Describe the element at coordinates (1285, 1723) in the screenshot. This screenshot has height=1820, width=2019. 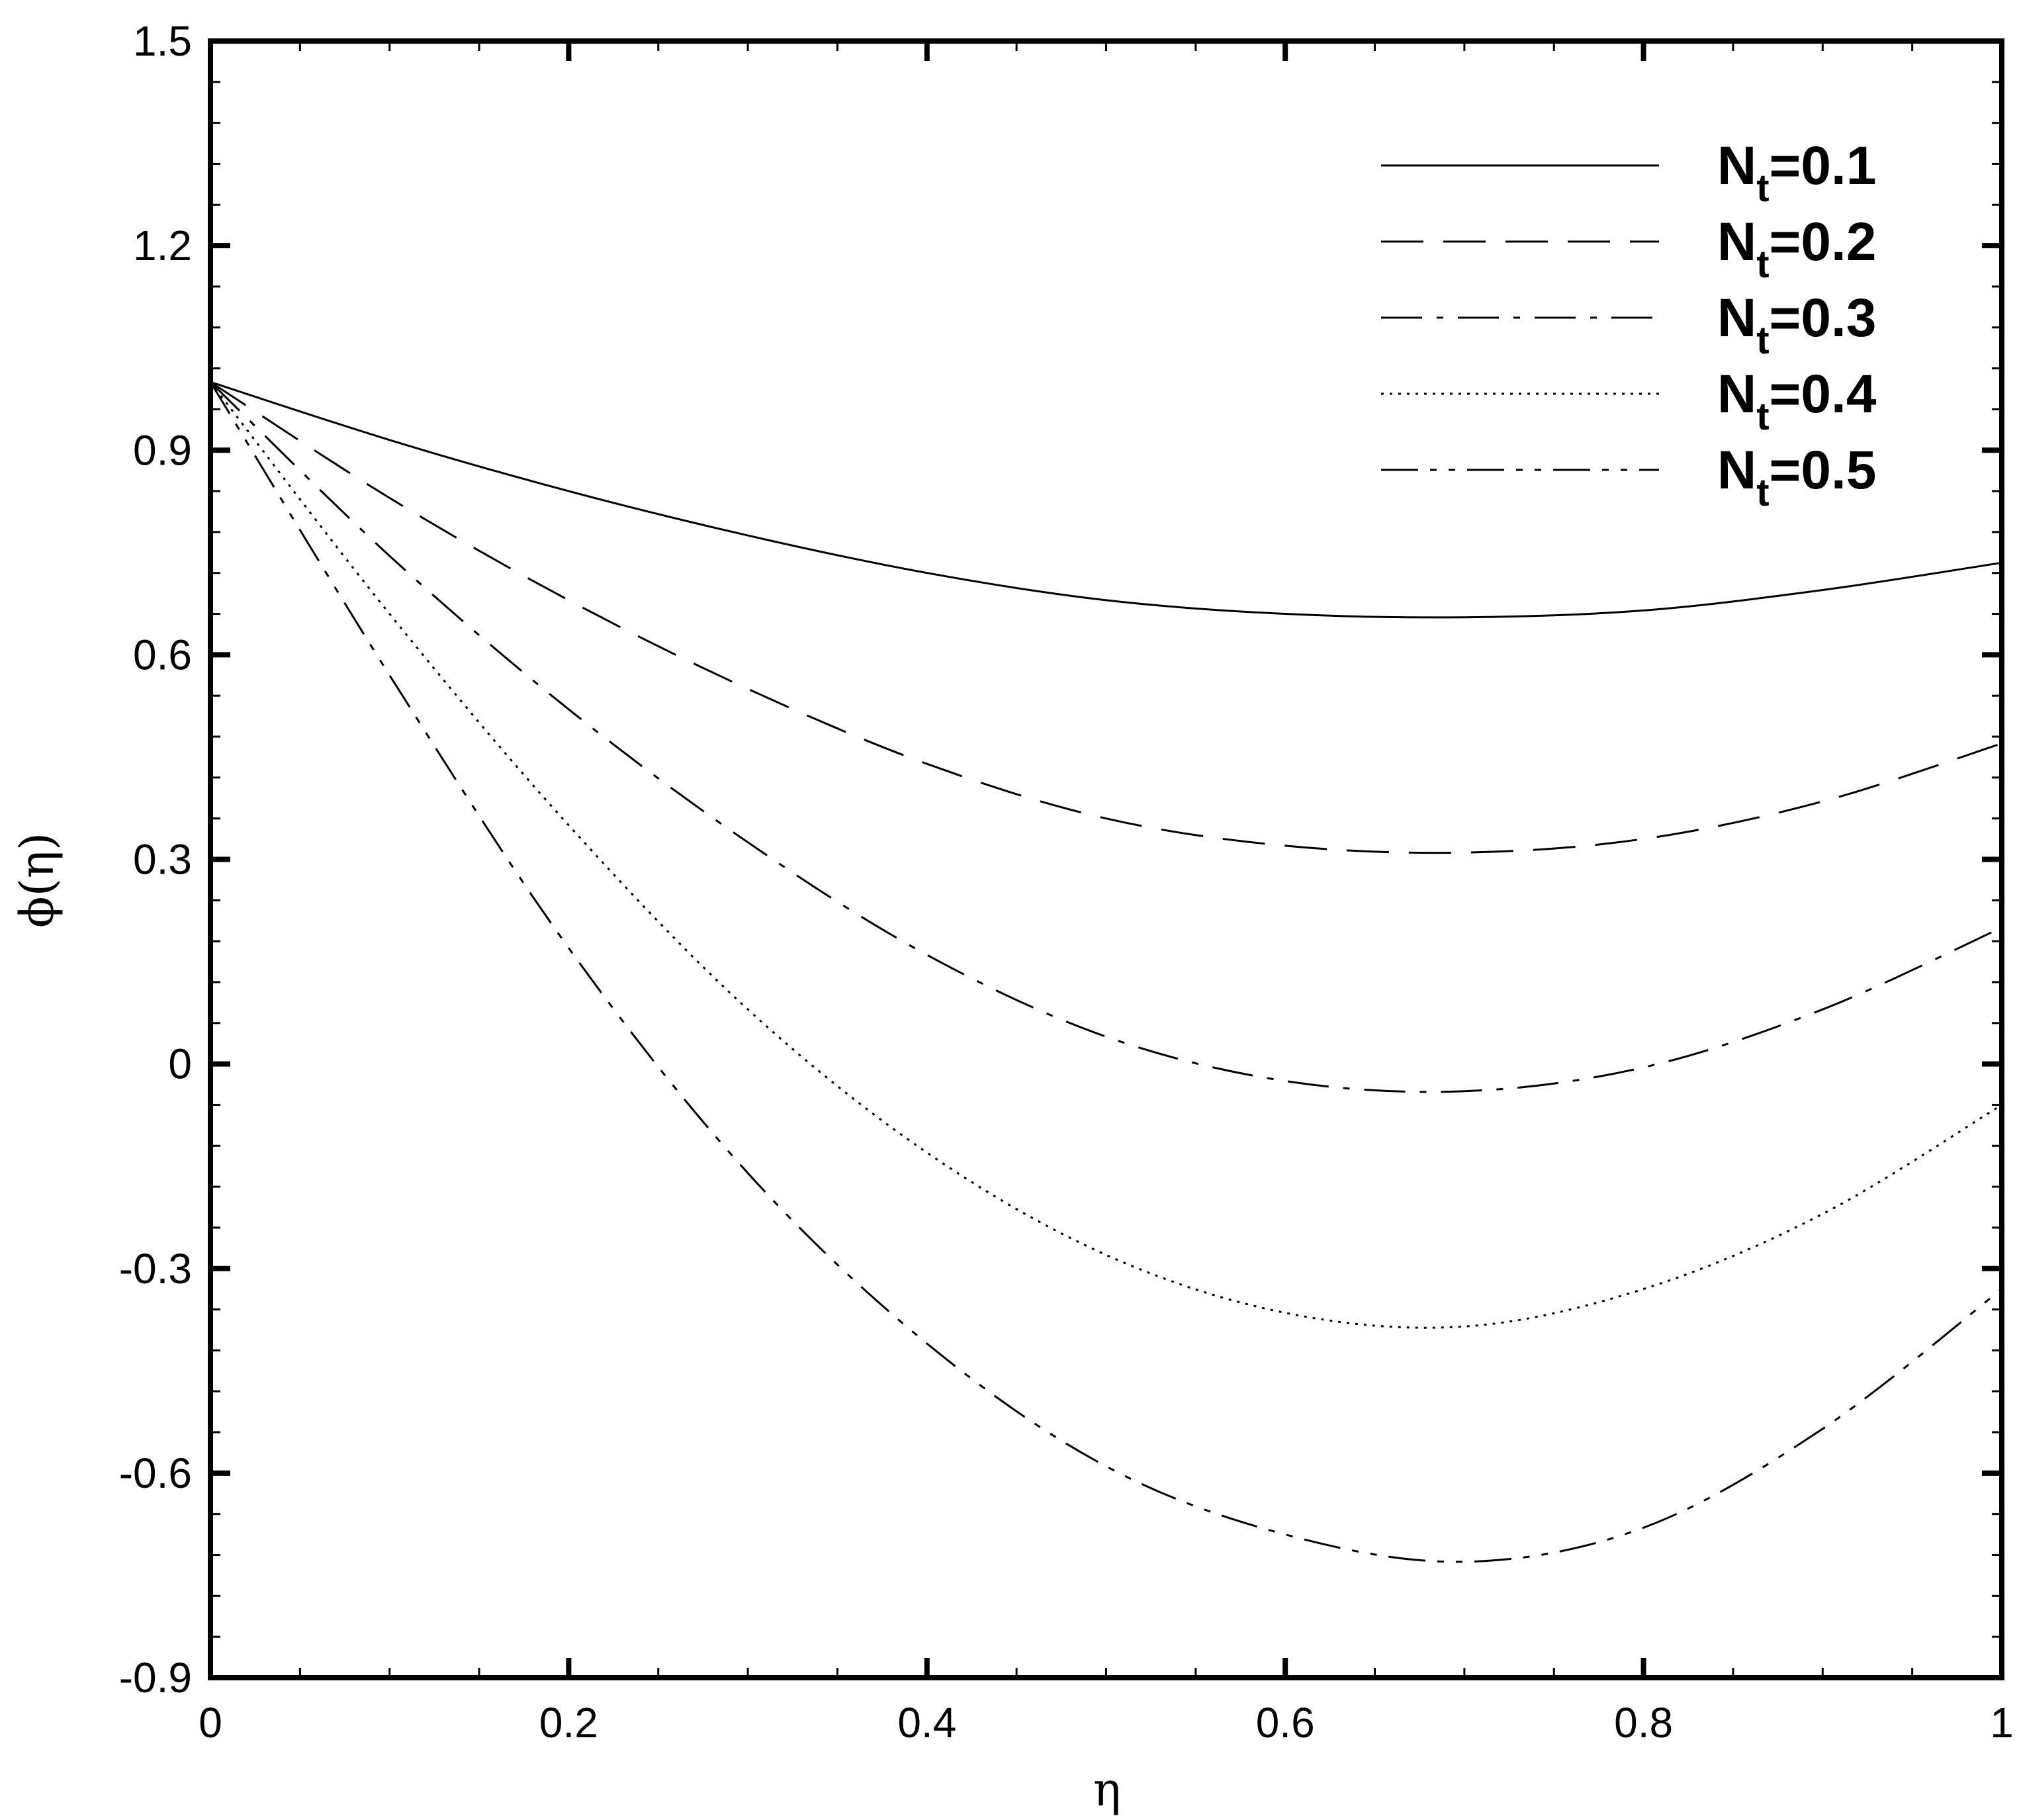
I see `x-tick-label: 0.6` at that location.